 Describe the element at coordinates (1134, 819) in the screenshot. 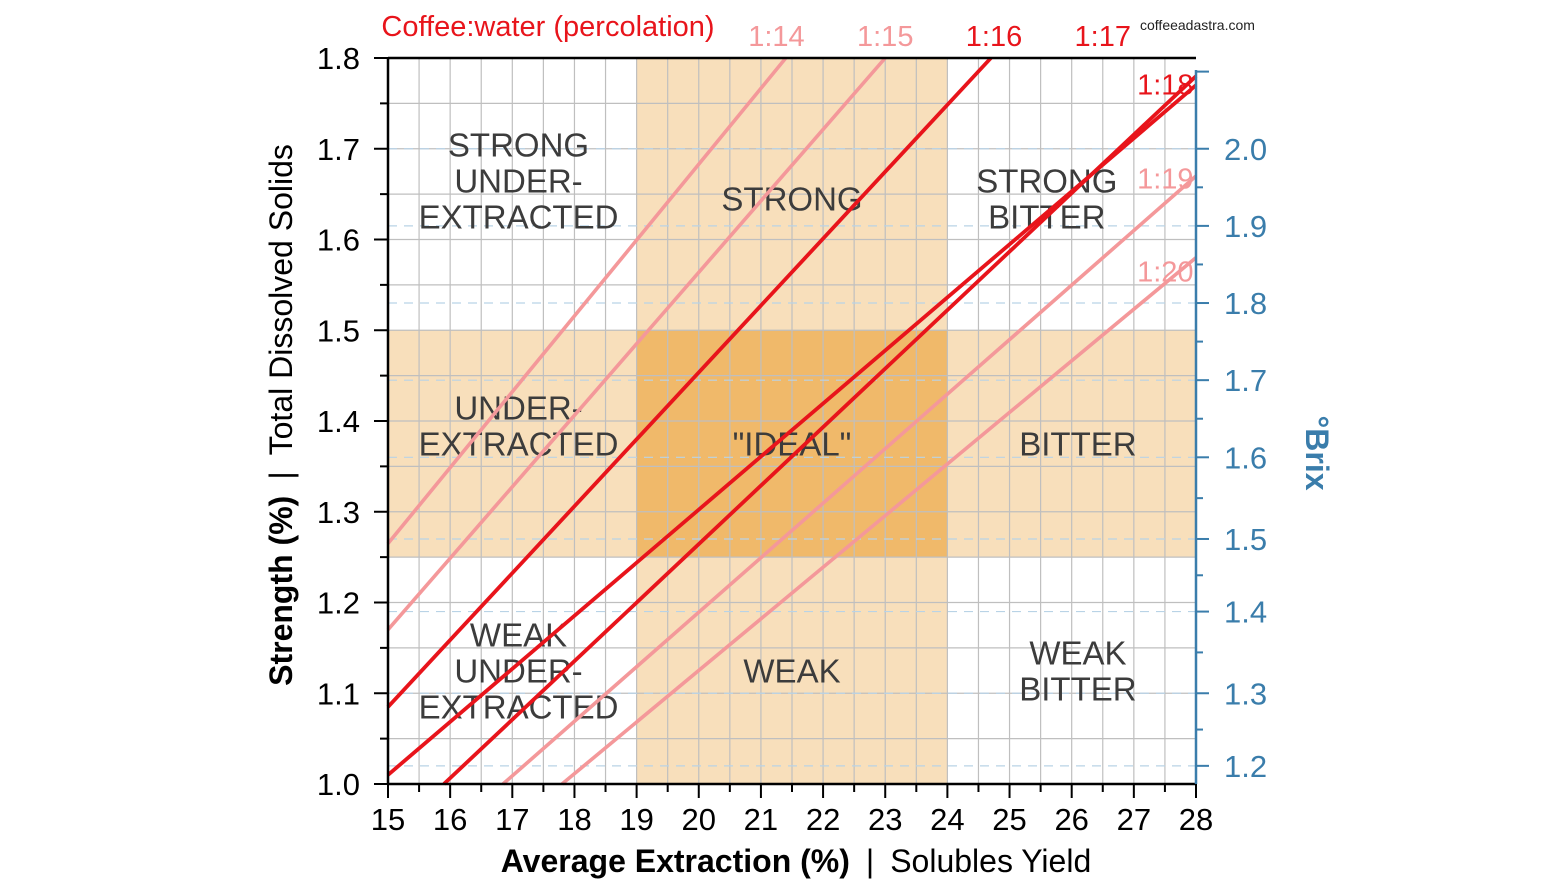

I see `x-tick-label: 27` at that location.